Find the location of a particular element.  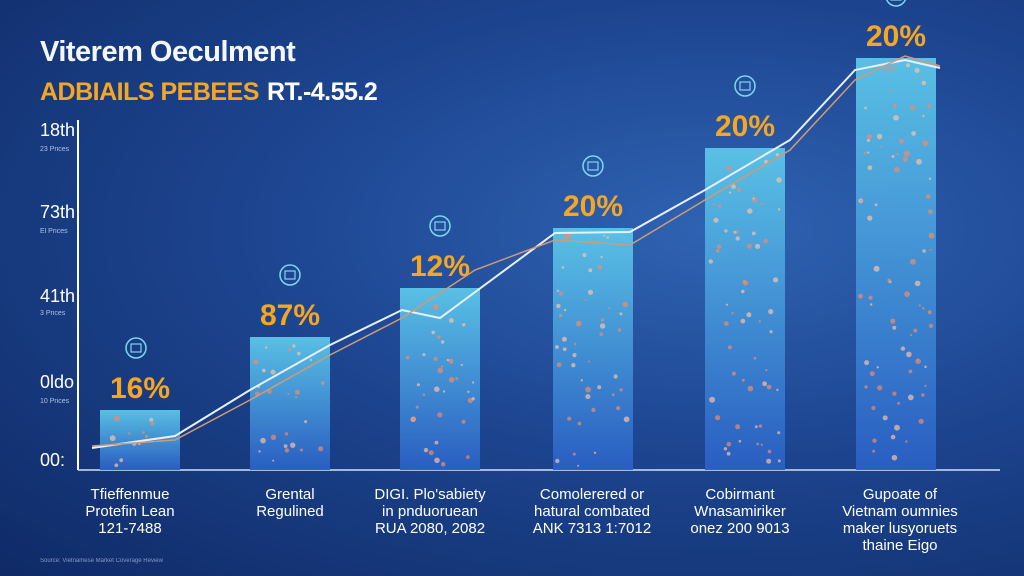

category-label-line: 121-7488 is located at coordinates (130, 528).